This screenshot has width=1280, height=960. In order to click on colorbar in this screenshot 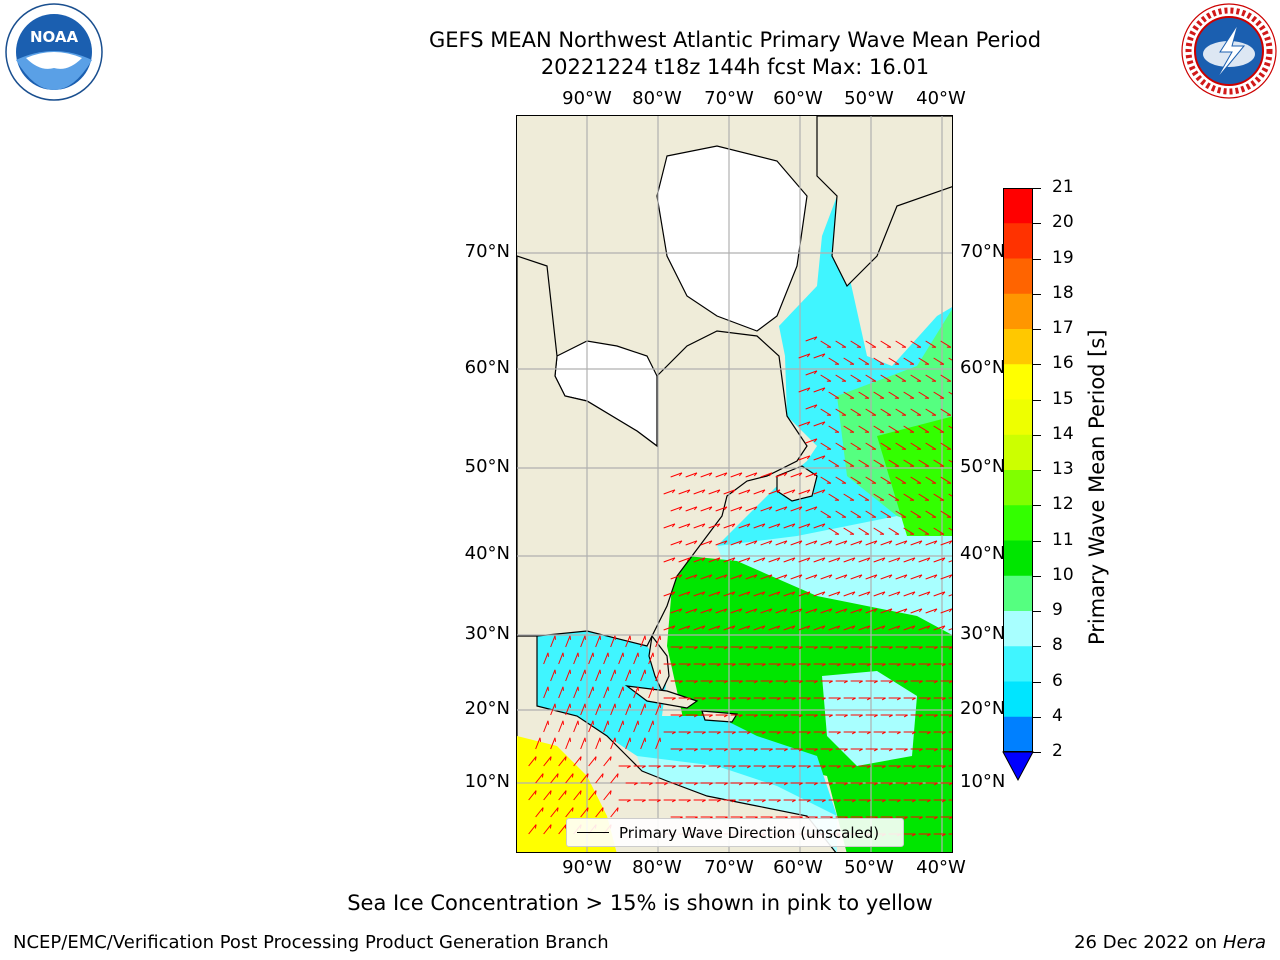, I will do `click(1018, 485)`.